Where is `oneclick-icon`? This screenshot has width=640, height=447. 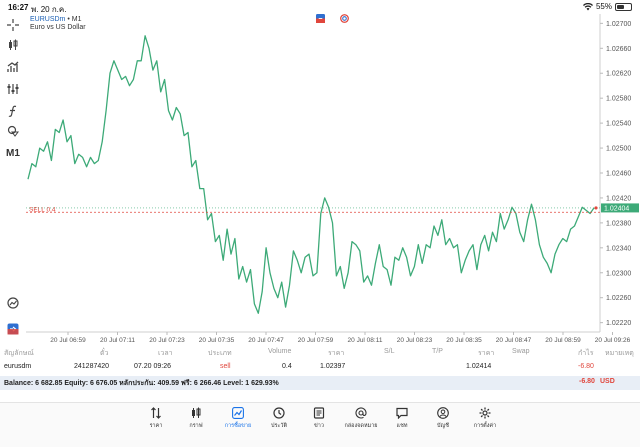 oneclick-icon is located at coordinates (13, 303).